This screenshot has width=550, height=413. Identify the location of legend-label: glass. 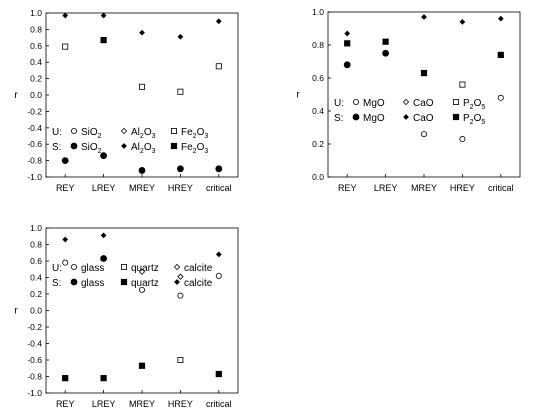
(92, 283).